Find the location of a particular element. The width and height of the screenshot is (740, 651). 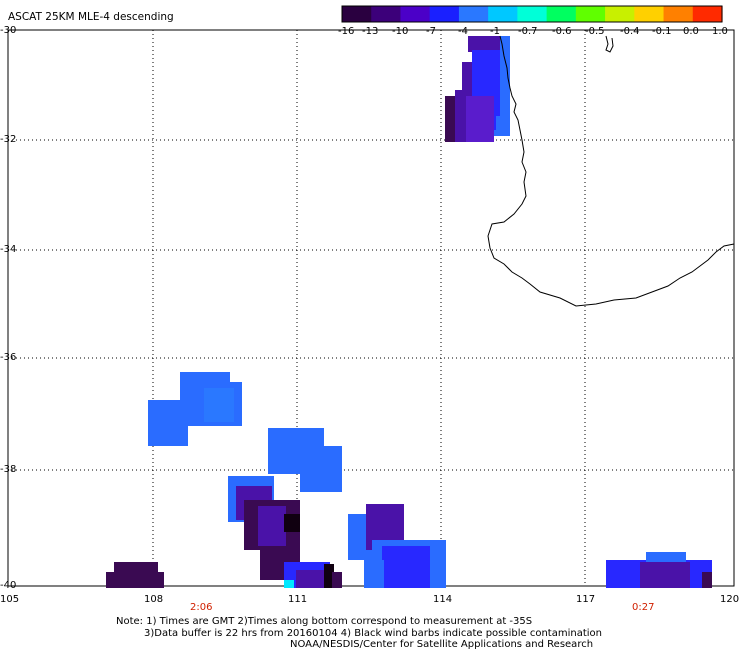

y-tick-label: -36 is located at coordinates (8, 357).